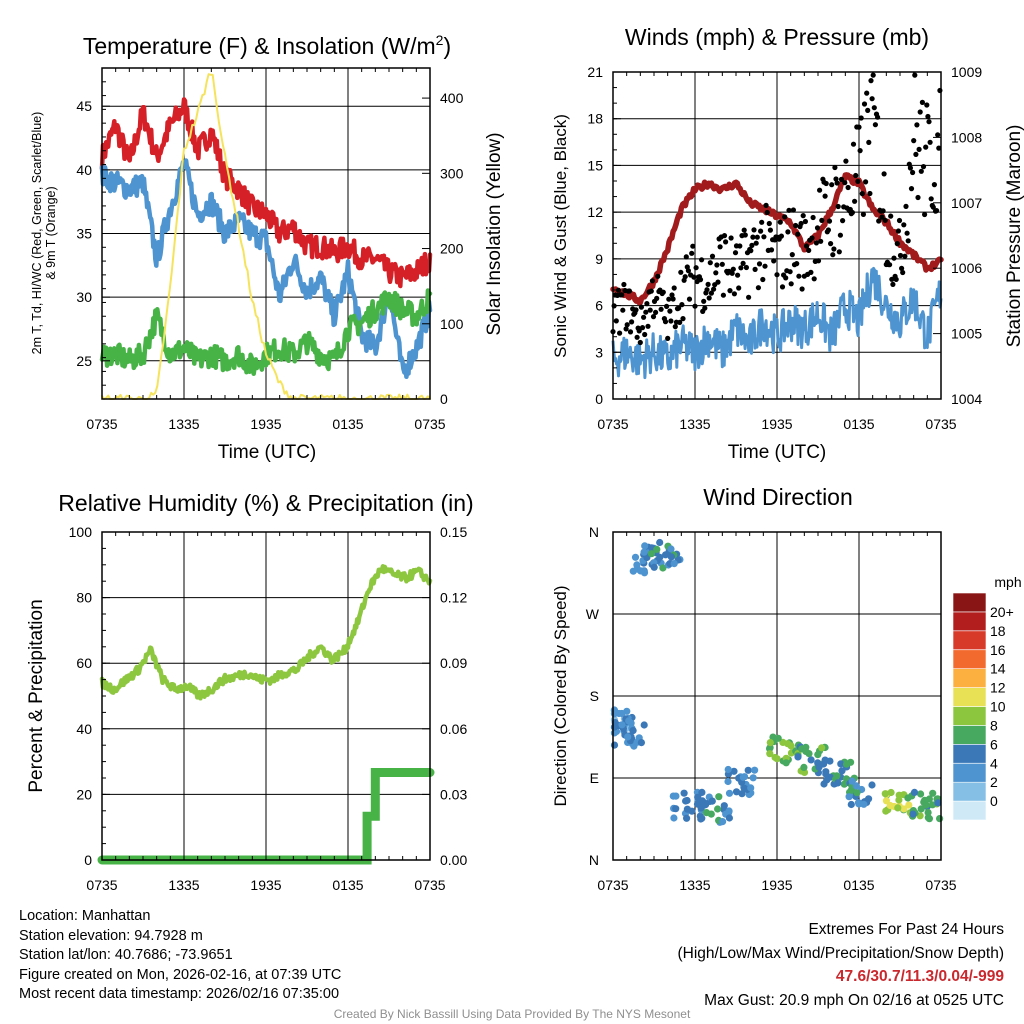 Image resolution: width=1024 pixels, height=1024 pixels. What do you see at coordinates (265, 424) in the screenshot?
I see `temp-xtick-label: 1935` at bounding box center [265, 424].